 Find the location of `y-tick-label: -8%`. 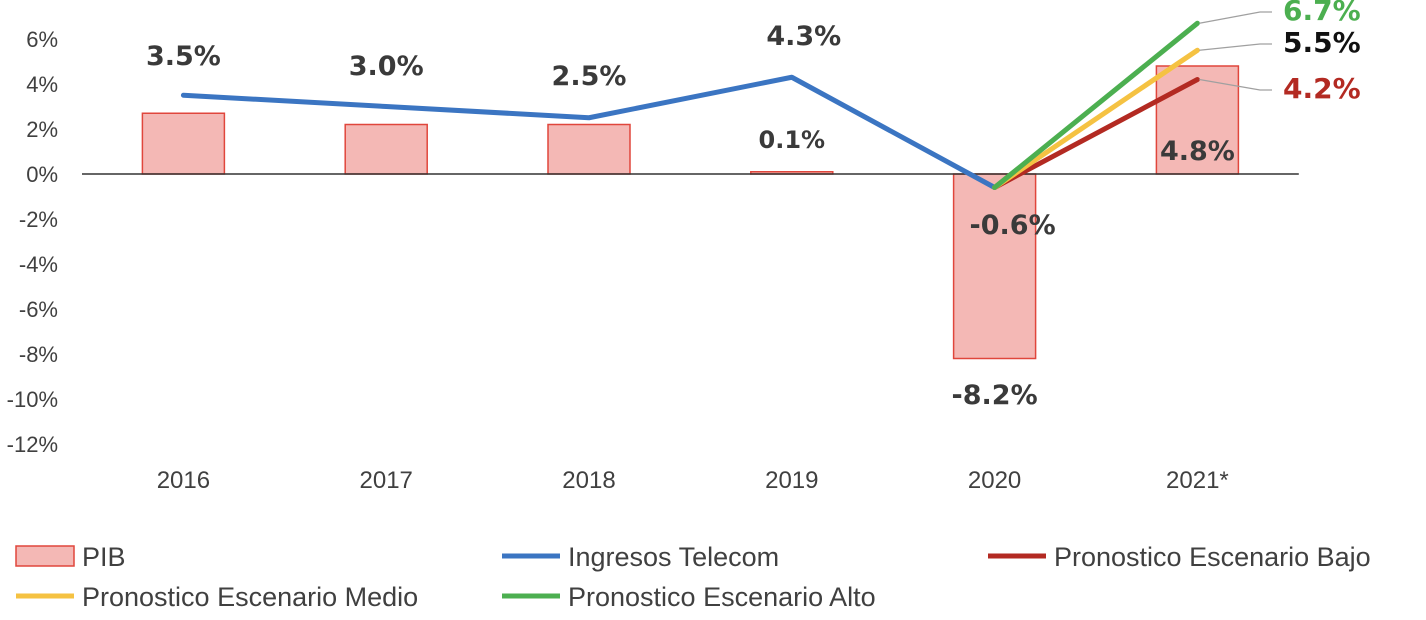

y-tick-label: -8% is located at coordinates (38, 354).